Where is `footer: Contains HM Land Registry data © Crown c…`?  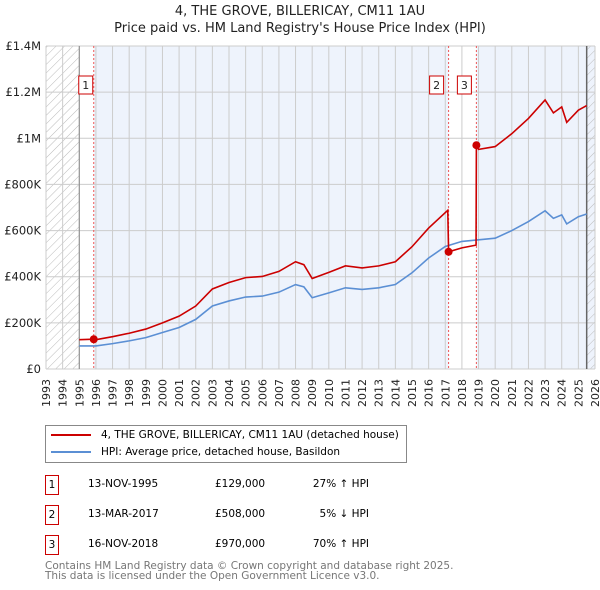 footer: Contains HM Land Registry data © Crown c… is located at coordinates (249, 571).